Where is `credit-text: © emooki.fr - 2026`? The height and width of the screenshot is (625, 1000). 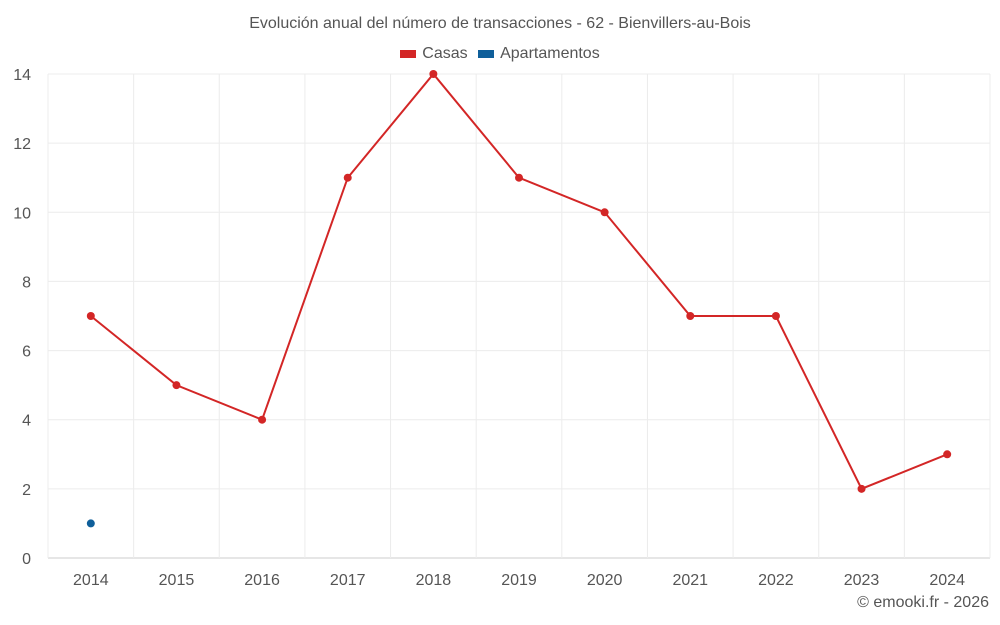 credit-text: © emooki.fr - 2026 is located at coordinates (923, 602).